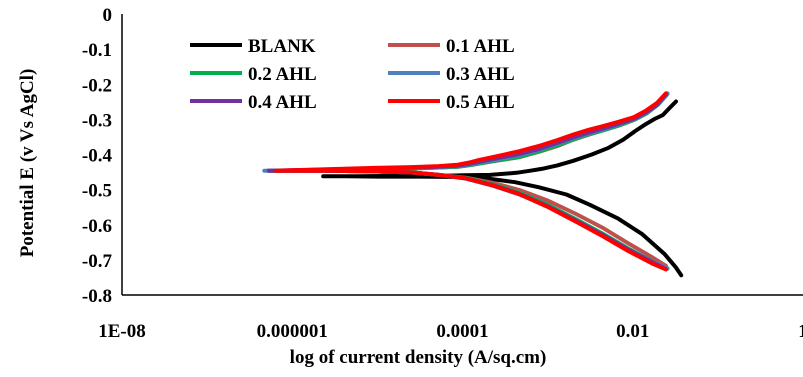 The width and height of the screenshot is (803, 377). I want to click on y-tick-label: 0, so click(108, 15).